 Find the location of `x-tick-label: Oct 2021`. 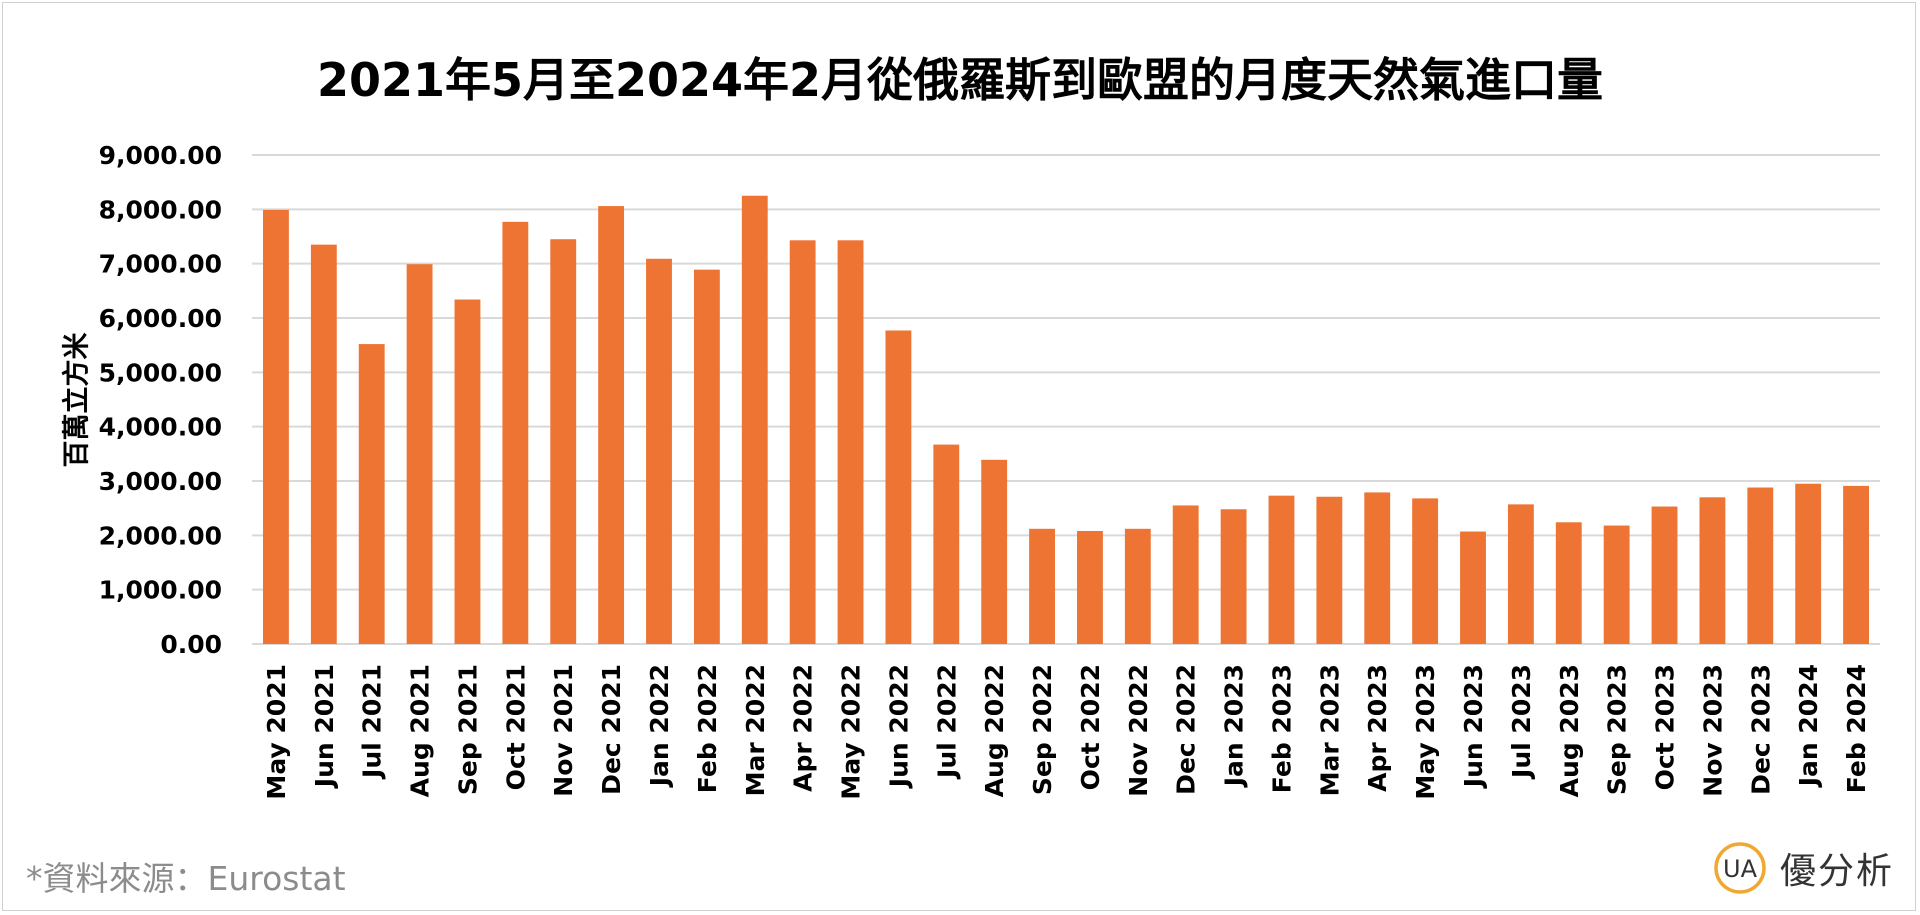

x-tick-label: Oct 2021 is located at coordinates (515, 727).